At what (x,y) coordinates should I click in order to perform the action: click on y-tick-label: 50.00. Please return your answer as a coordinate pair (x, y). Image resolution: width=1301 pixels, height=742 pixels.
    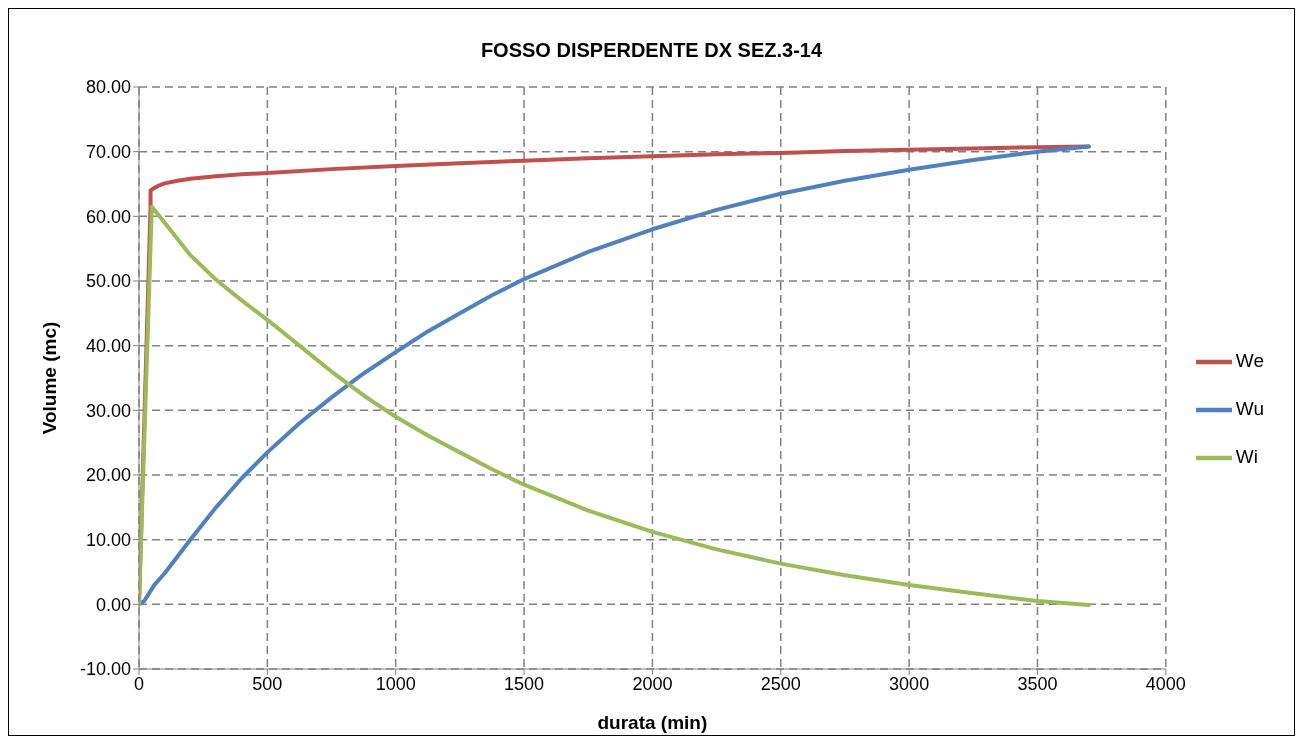
    Looking at the image, I should click on (108, 281).